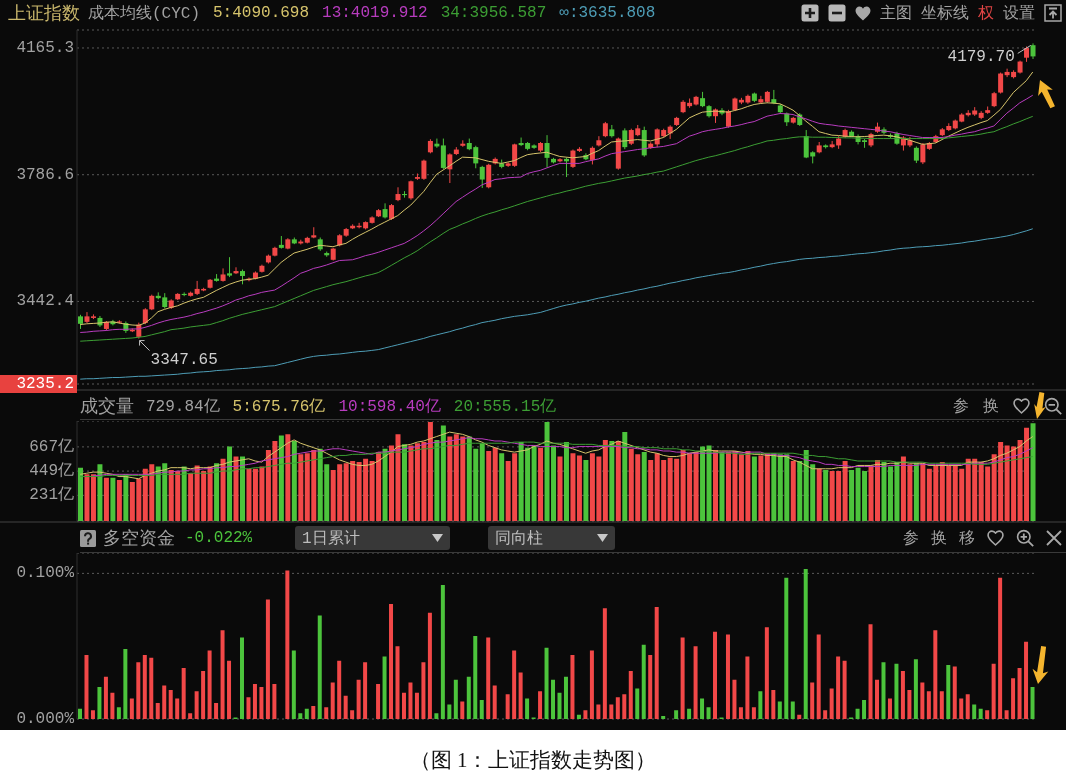 The width and height of the screenshot is (1066, 779). Describe the element at coordinates (51, 471) in the screenshot. I see `y-tick-label: 449亿` at that location.